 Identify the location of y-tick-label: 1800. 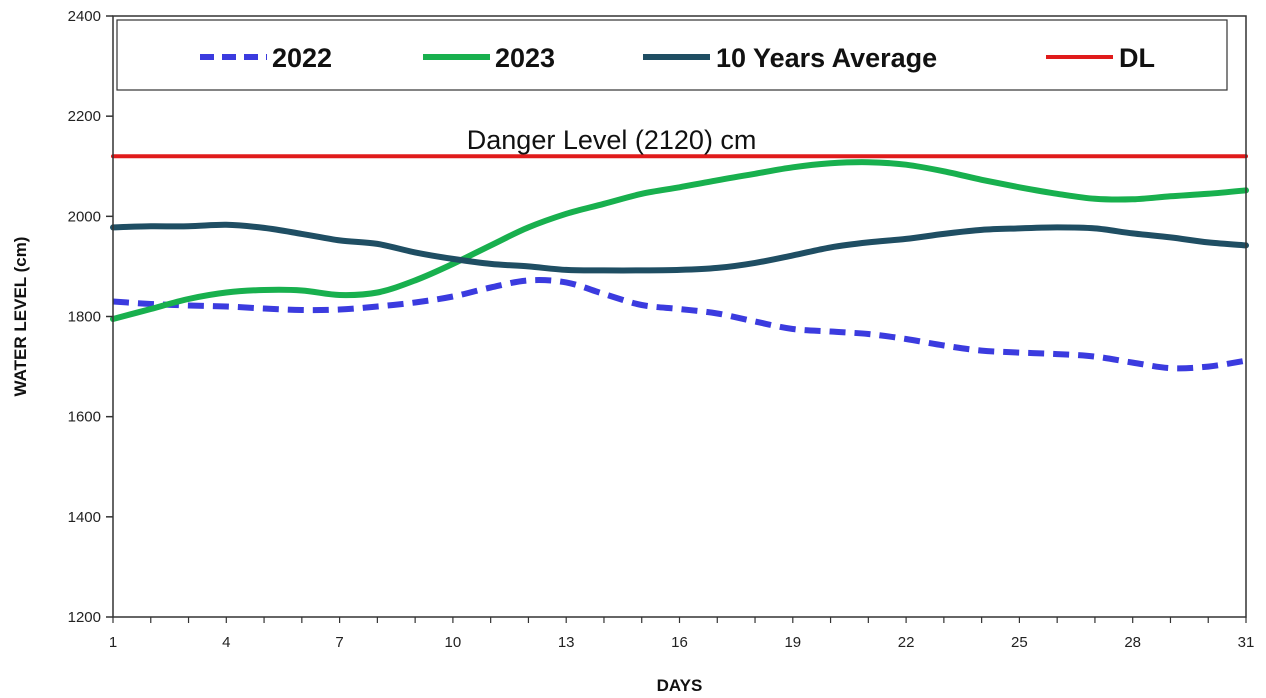
(84, 317).